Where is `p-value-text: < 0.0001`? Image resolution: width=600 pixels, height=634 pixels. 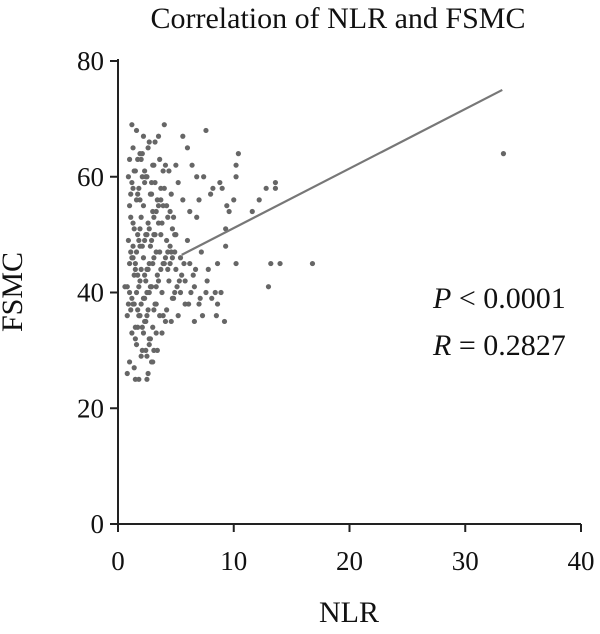 p-value-text: < 0.0001 is located at coordinates (508, 298).